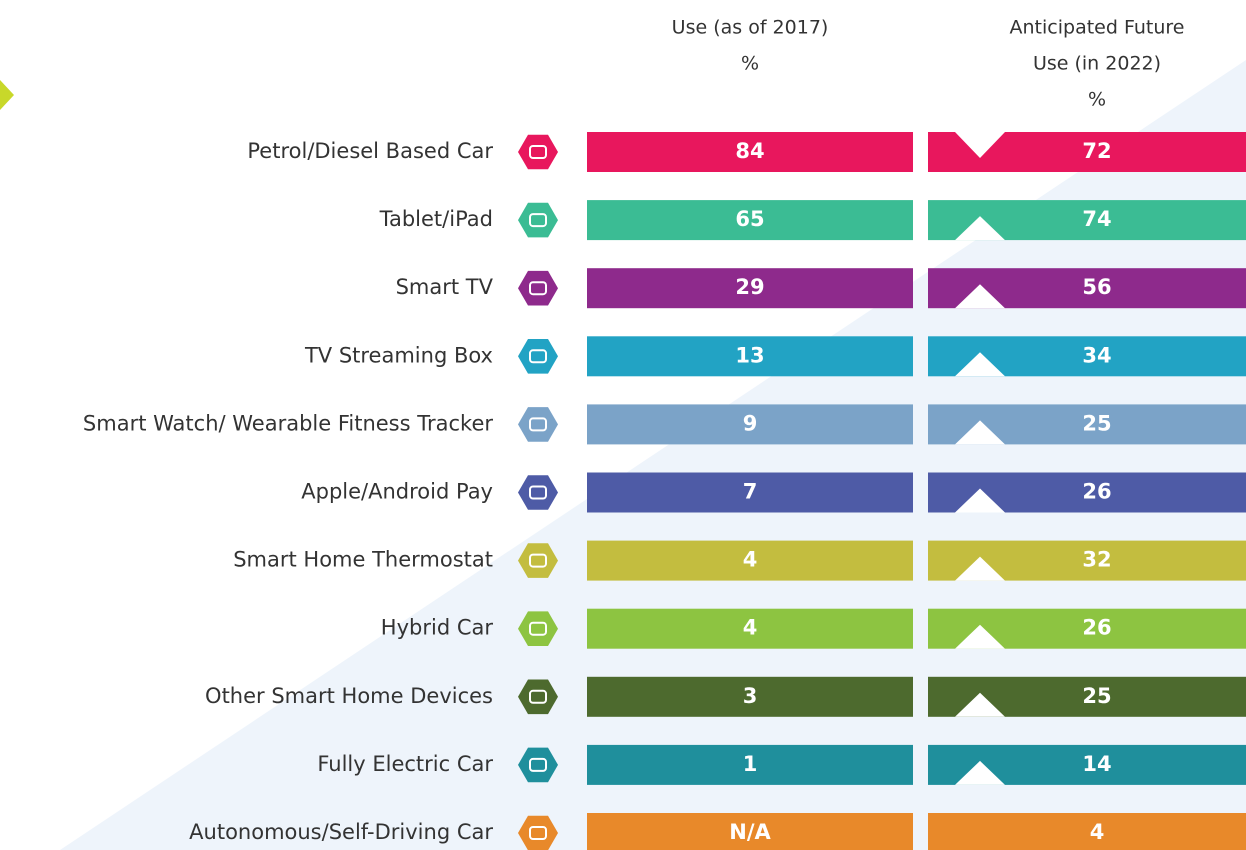 The width and height of the screenshot is (1246, 850). What do you see at coordinates (398, 355) in the screenshot?
I see `row-label: TV Streaming Box` at bounding box center [398, 355].